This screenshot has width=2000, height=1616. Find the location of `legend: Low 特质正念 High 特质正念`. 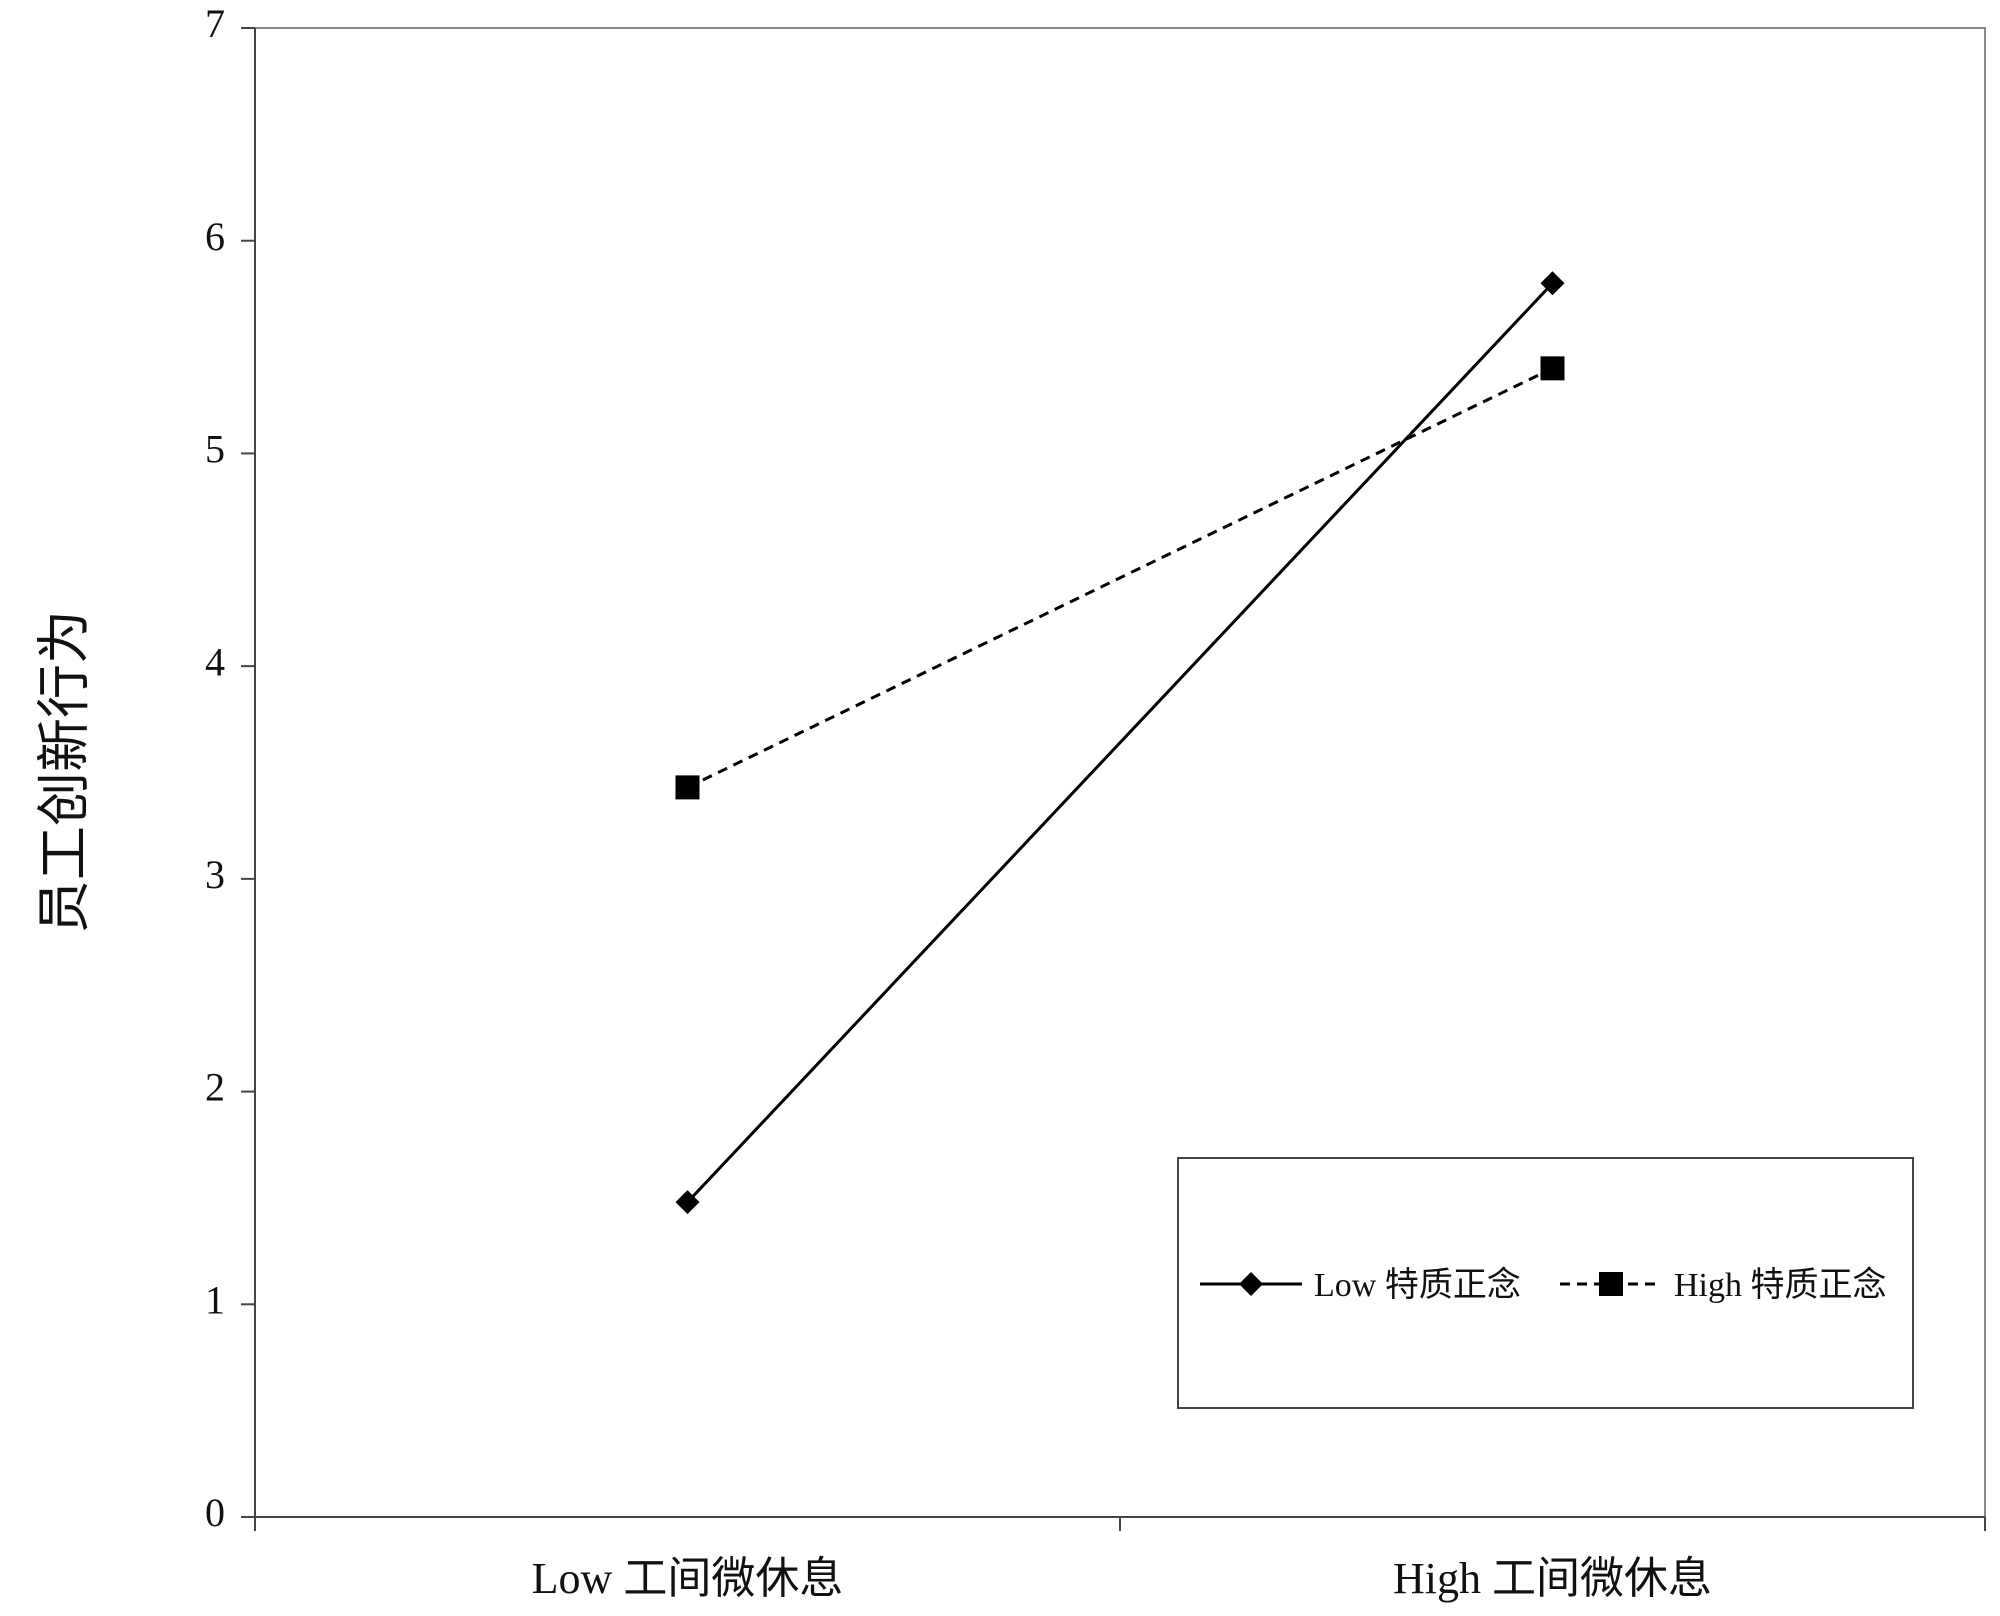

legend: Low 特质正念 High 特质正念 is located at coordinates (1545, 1283).